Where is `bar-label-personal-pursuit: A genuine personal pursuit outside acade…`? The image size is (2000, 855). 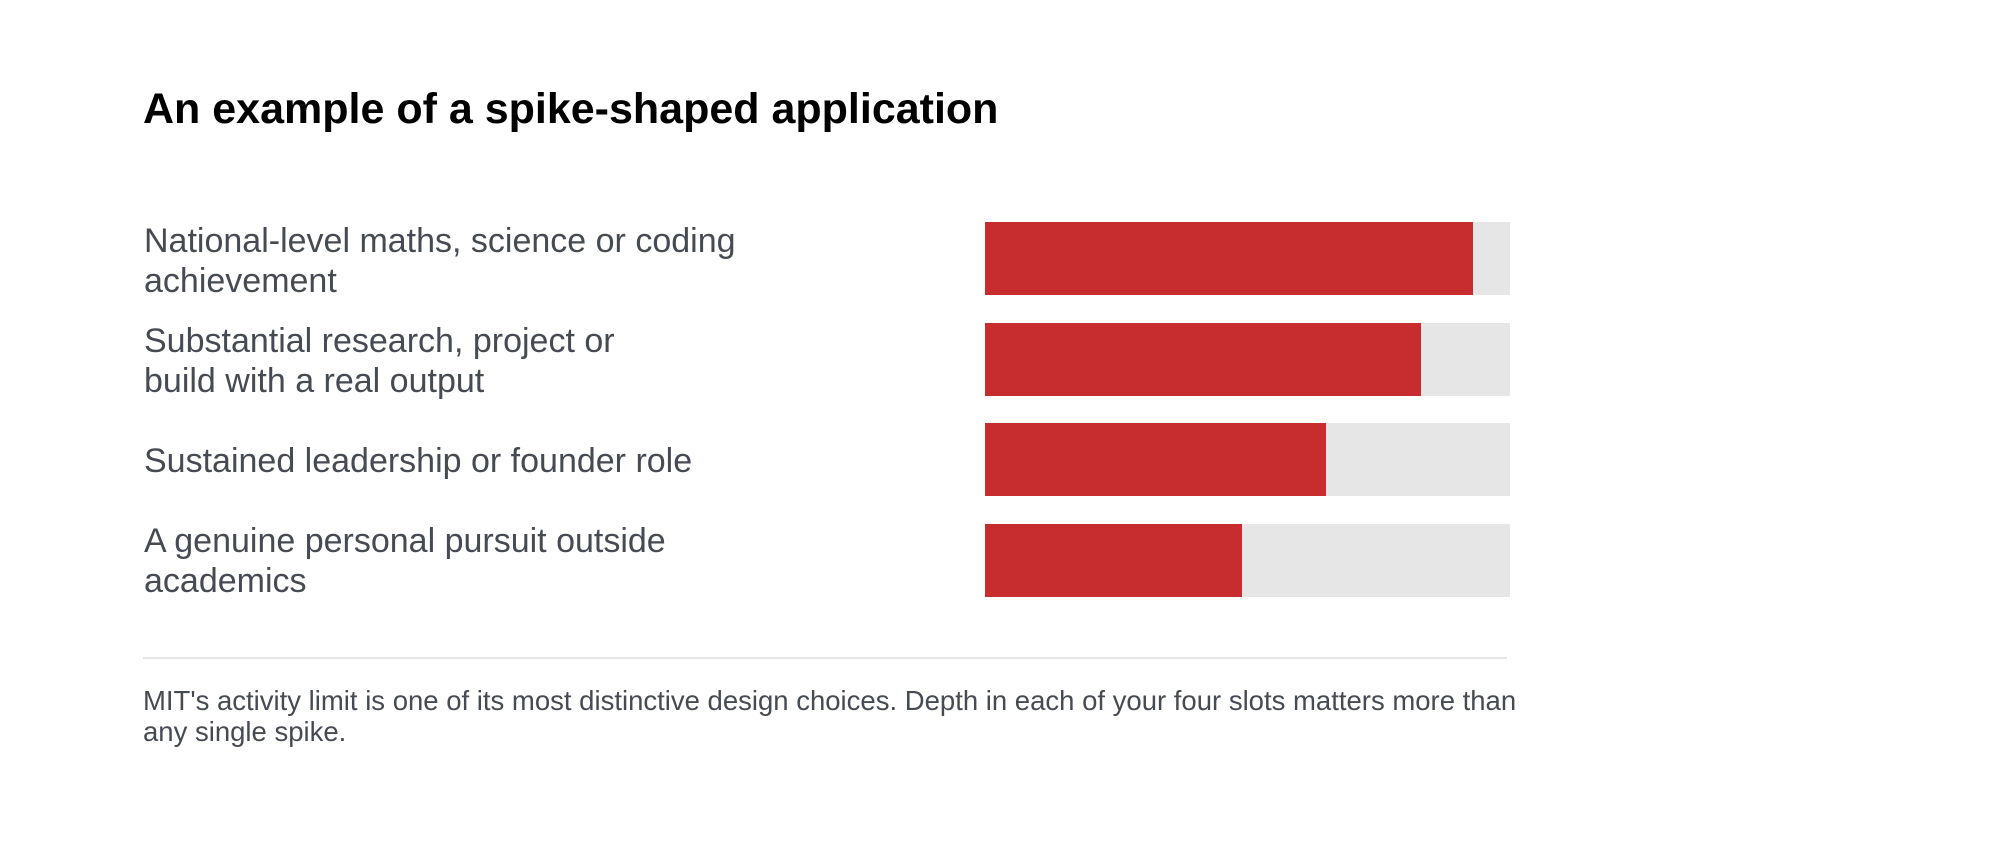
bar-label-personal-pursuit: A genuine personal pursuit outside acade… is located at coordinates (405, 561).